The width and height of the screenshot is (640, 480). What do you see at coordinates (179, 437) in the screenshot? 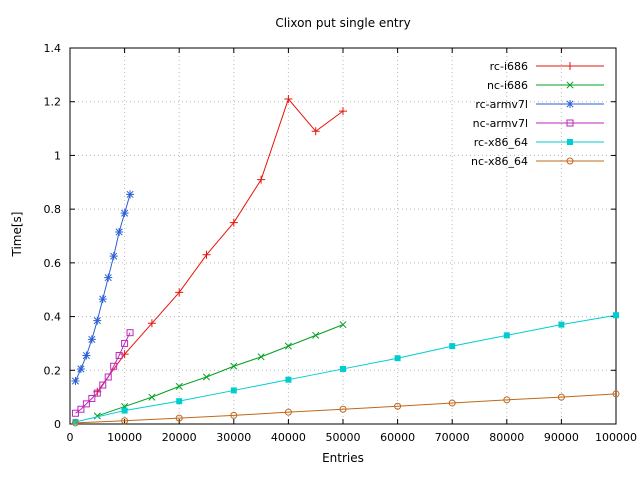
I see `svg-text: 20000` at bounding box center [179, 437].